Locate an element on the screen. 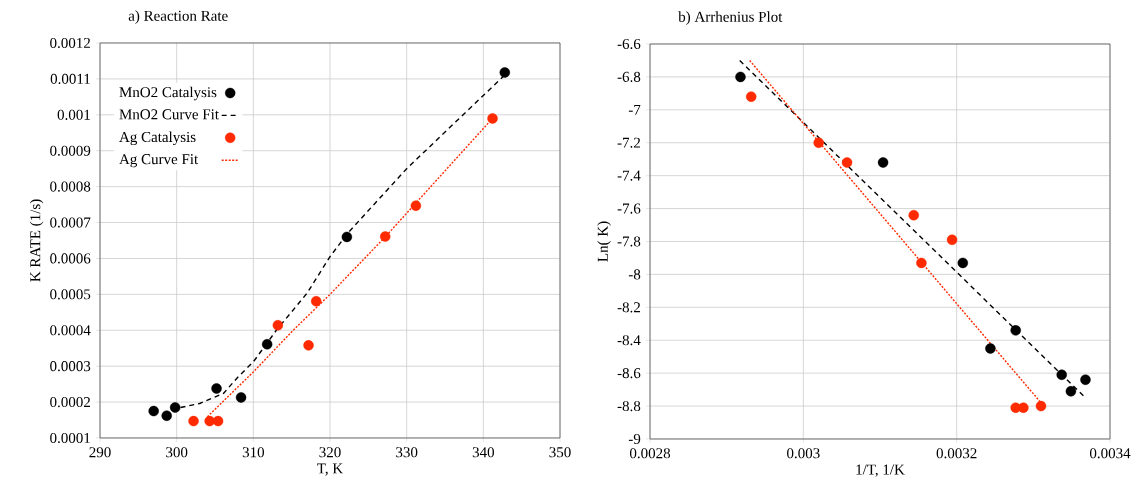 This screenshot has width=1138, height=491. legend-label: Ag Catalysis is located at coordinates (157, 138).